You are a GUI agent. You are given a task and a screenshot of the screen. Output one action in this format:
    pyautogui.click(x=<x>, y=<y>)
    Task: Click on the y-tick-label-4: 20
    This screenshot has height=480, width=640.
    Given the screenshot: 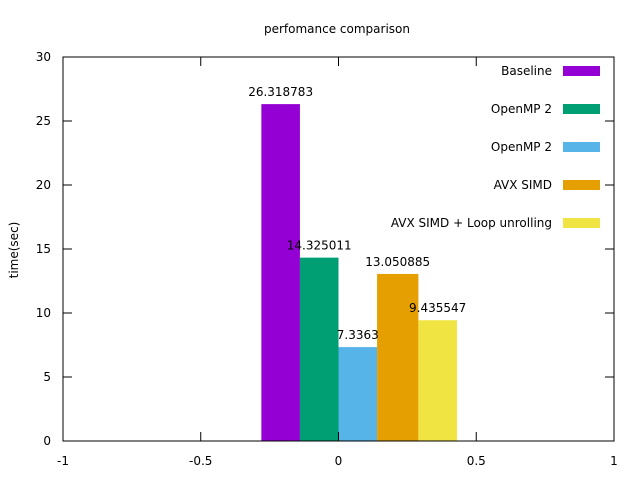 What is the action you would take?
    pyautogui.click(x=43, y=185)
    